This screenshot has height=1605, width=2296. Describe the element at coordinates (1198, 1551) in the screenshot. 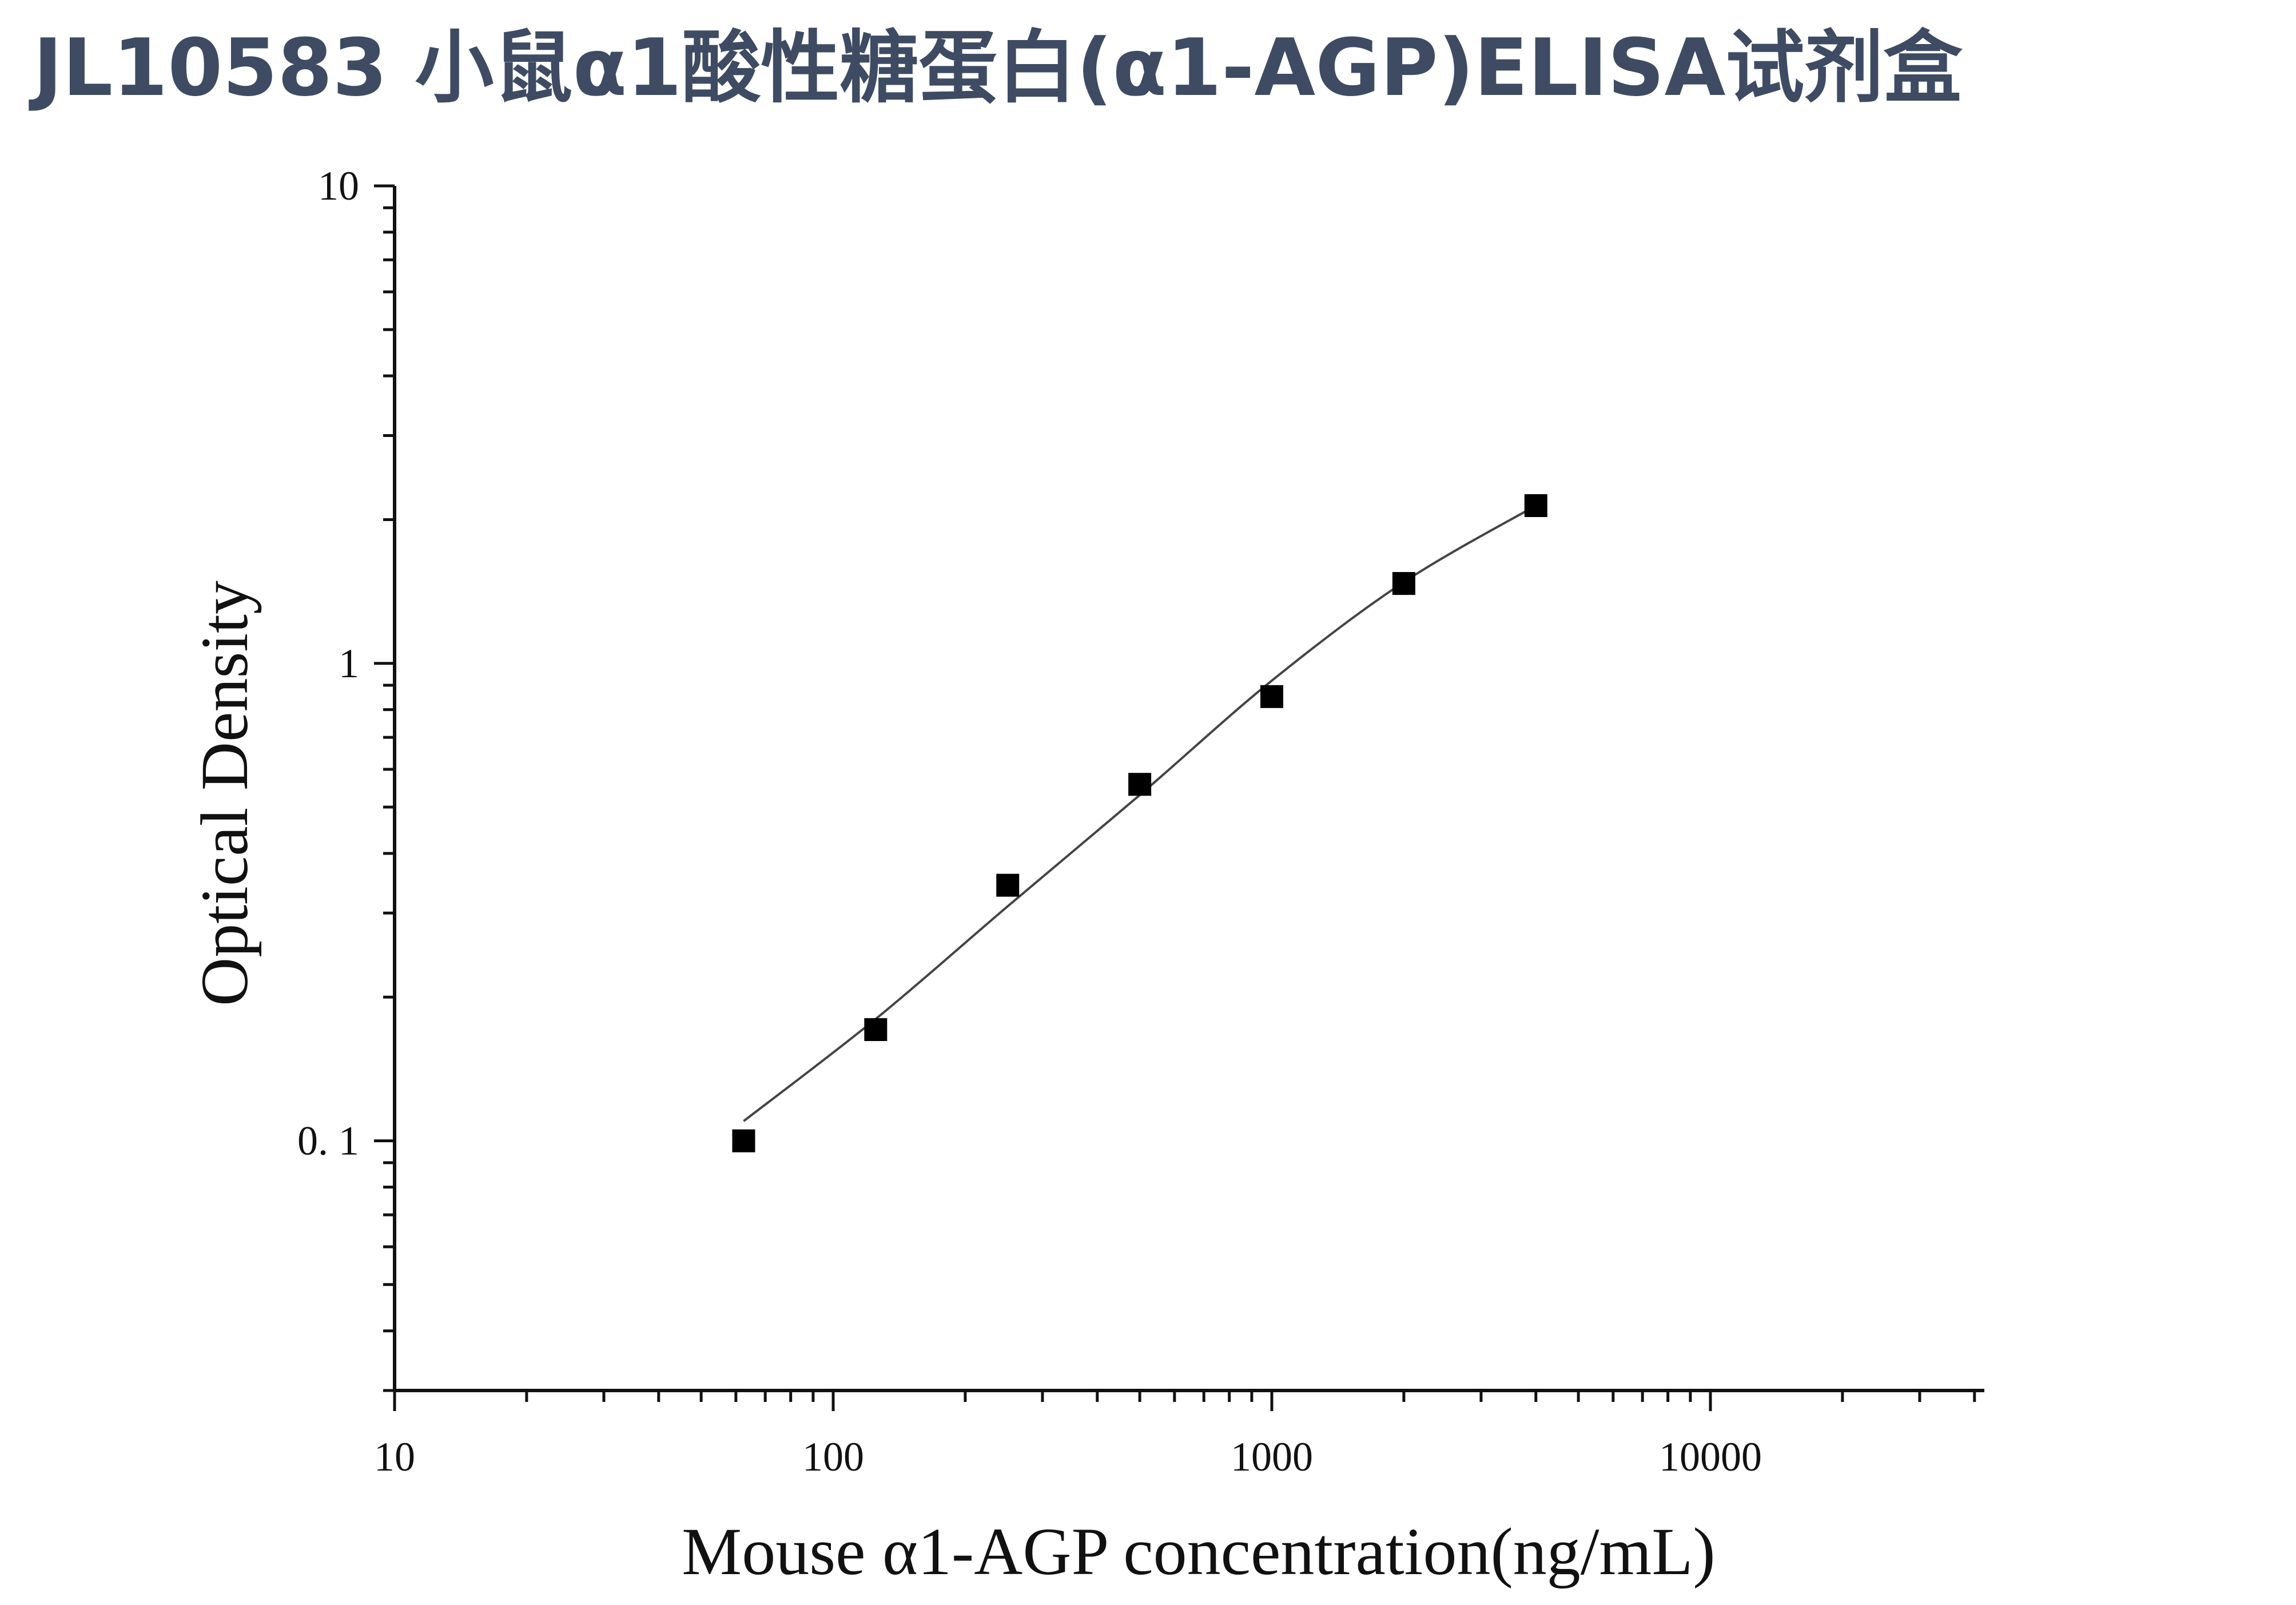

I see `x-axis-title: Mouse α1-AGP concentration(ng/mL)` at that location.